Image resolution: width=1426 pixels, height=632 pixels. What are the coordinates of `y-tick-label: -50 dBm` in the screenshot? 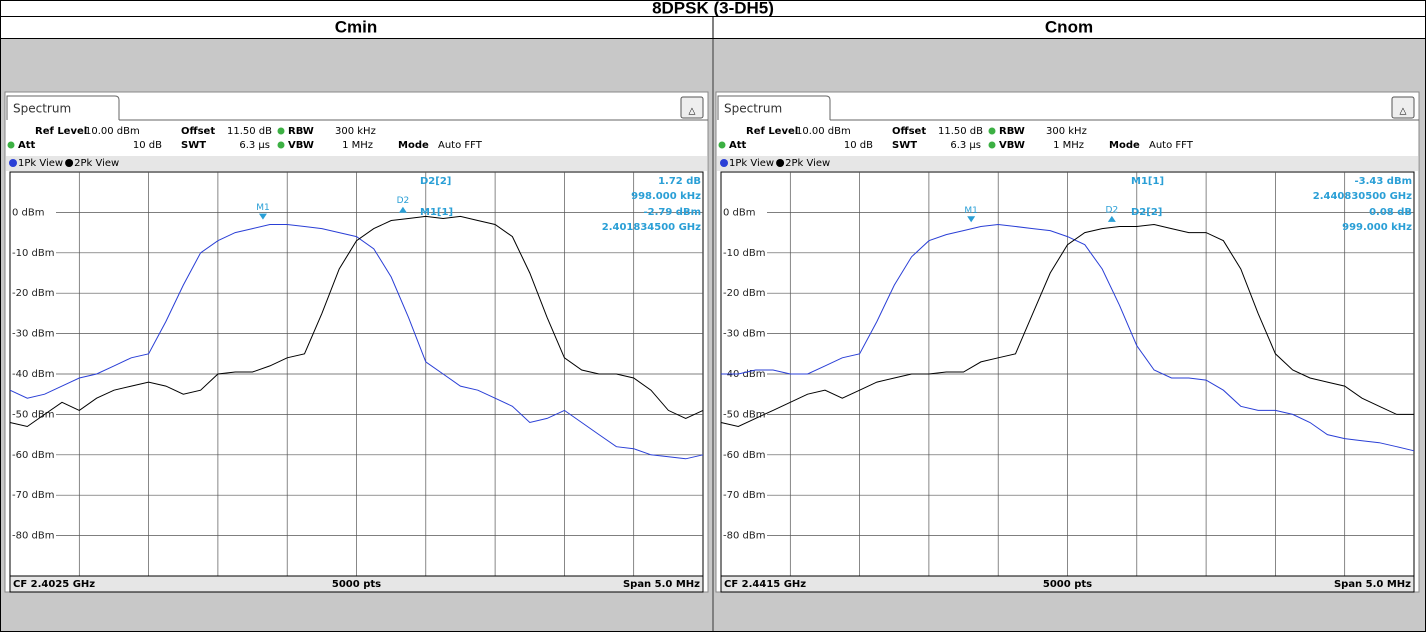 It's located at (744, 414).